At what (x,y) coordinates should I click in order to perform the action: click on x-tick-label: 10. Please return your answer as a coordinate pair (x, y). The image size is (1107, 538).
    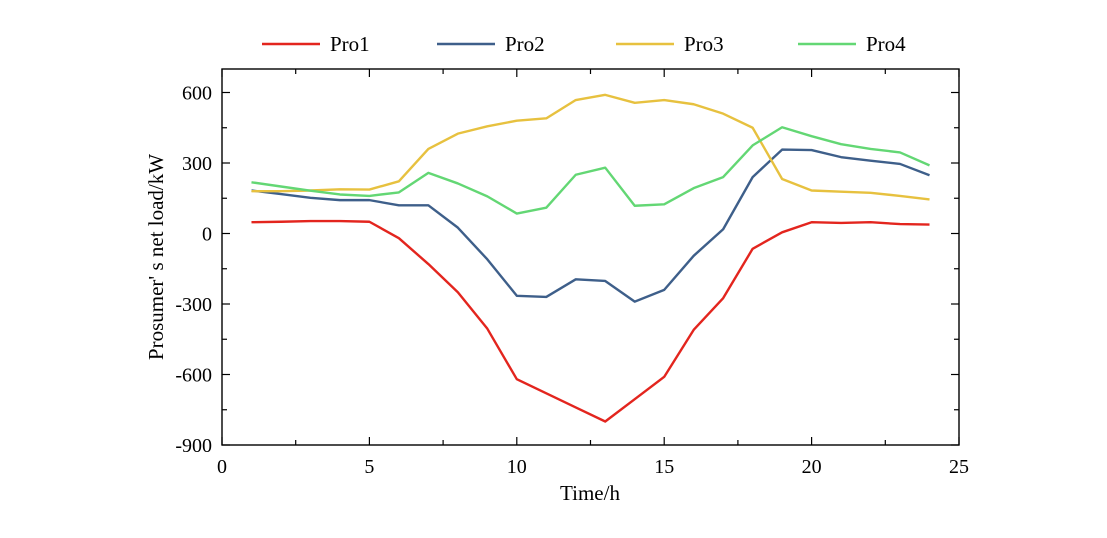
    Looking at the image, I should click on (517, 467).